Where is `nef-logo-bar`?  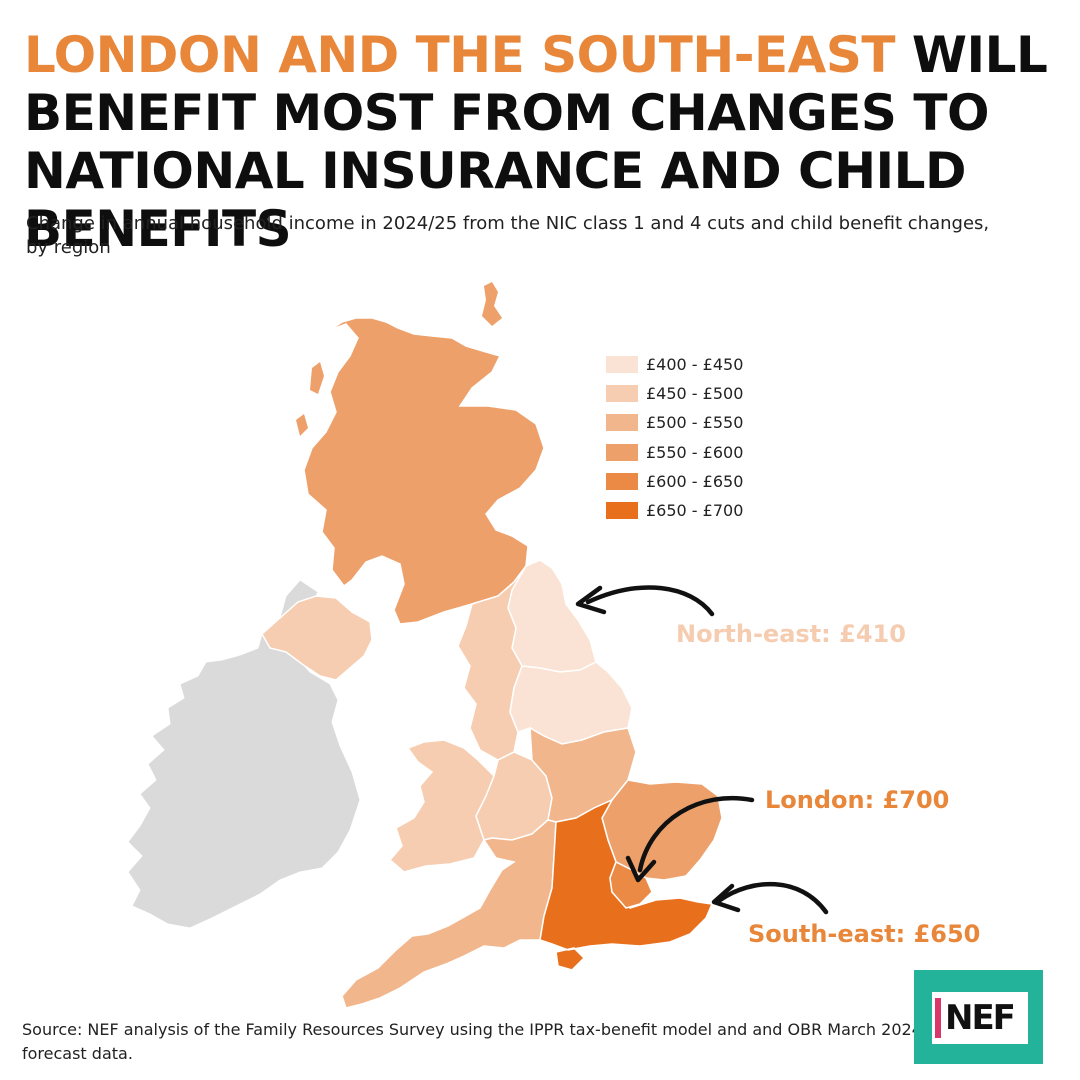
nef-logo-bar is located at coordinates (938, 1018).